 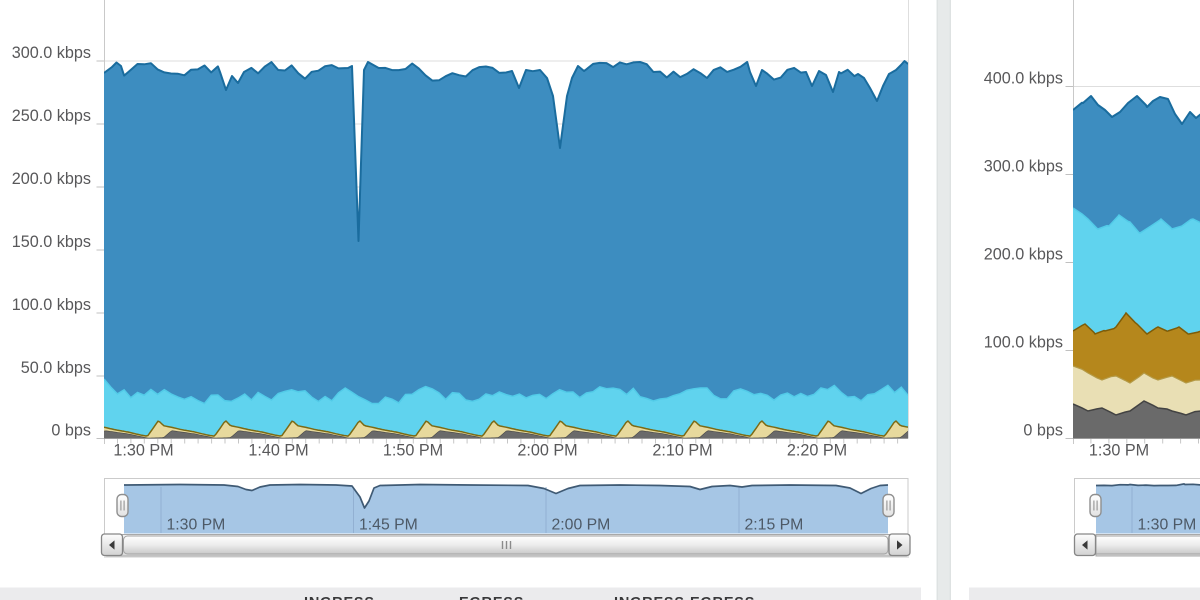 What do you see at coordinates (817, 451) in the screenshot?
I see `svg-text: 2:20 PM` at bounding box center [817, 451].